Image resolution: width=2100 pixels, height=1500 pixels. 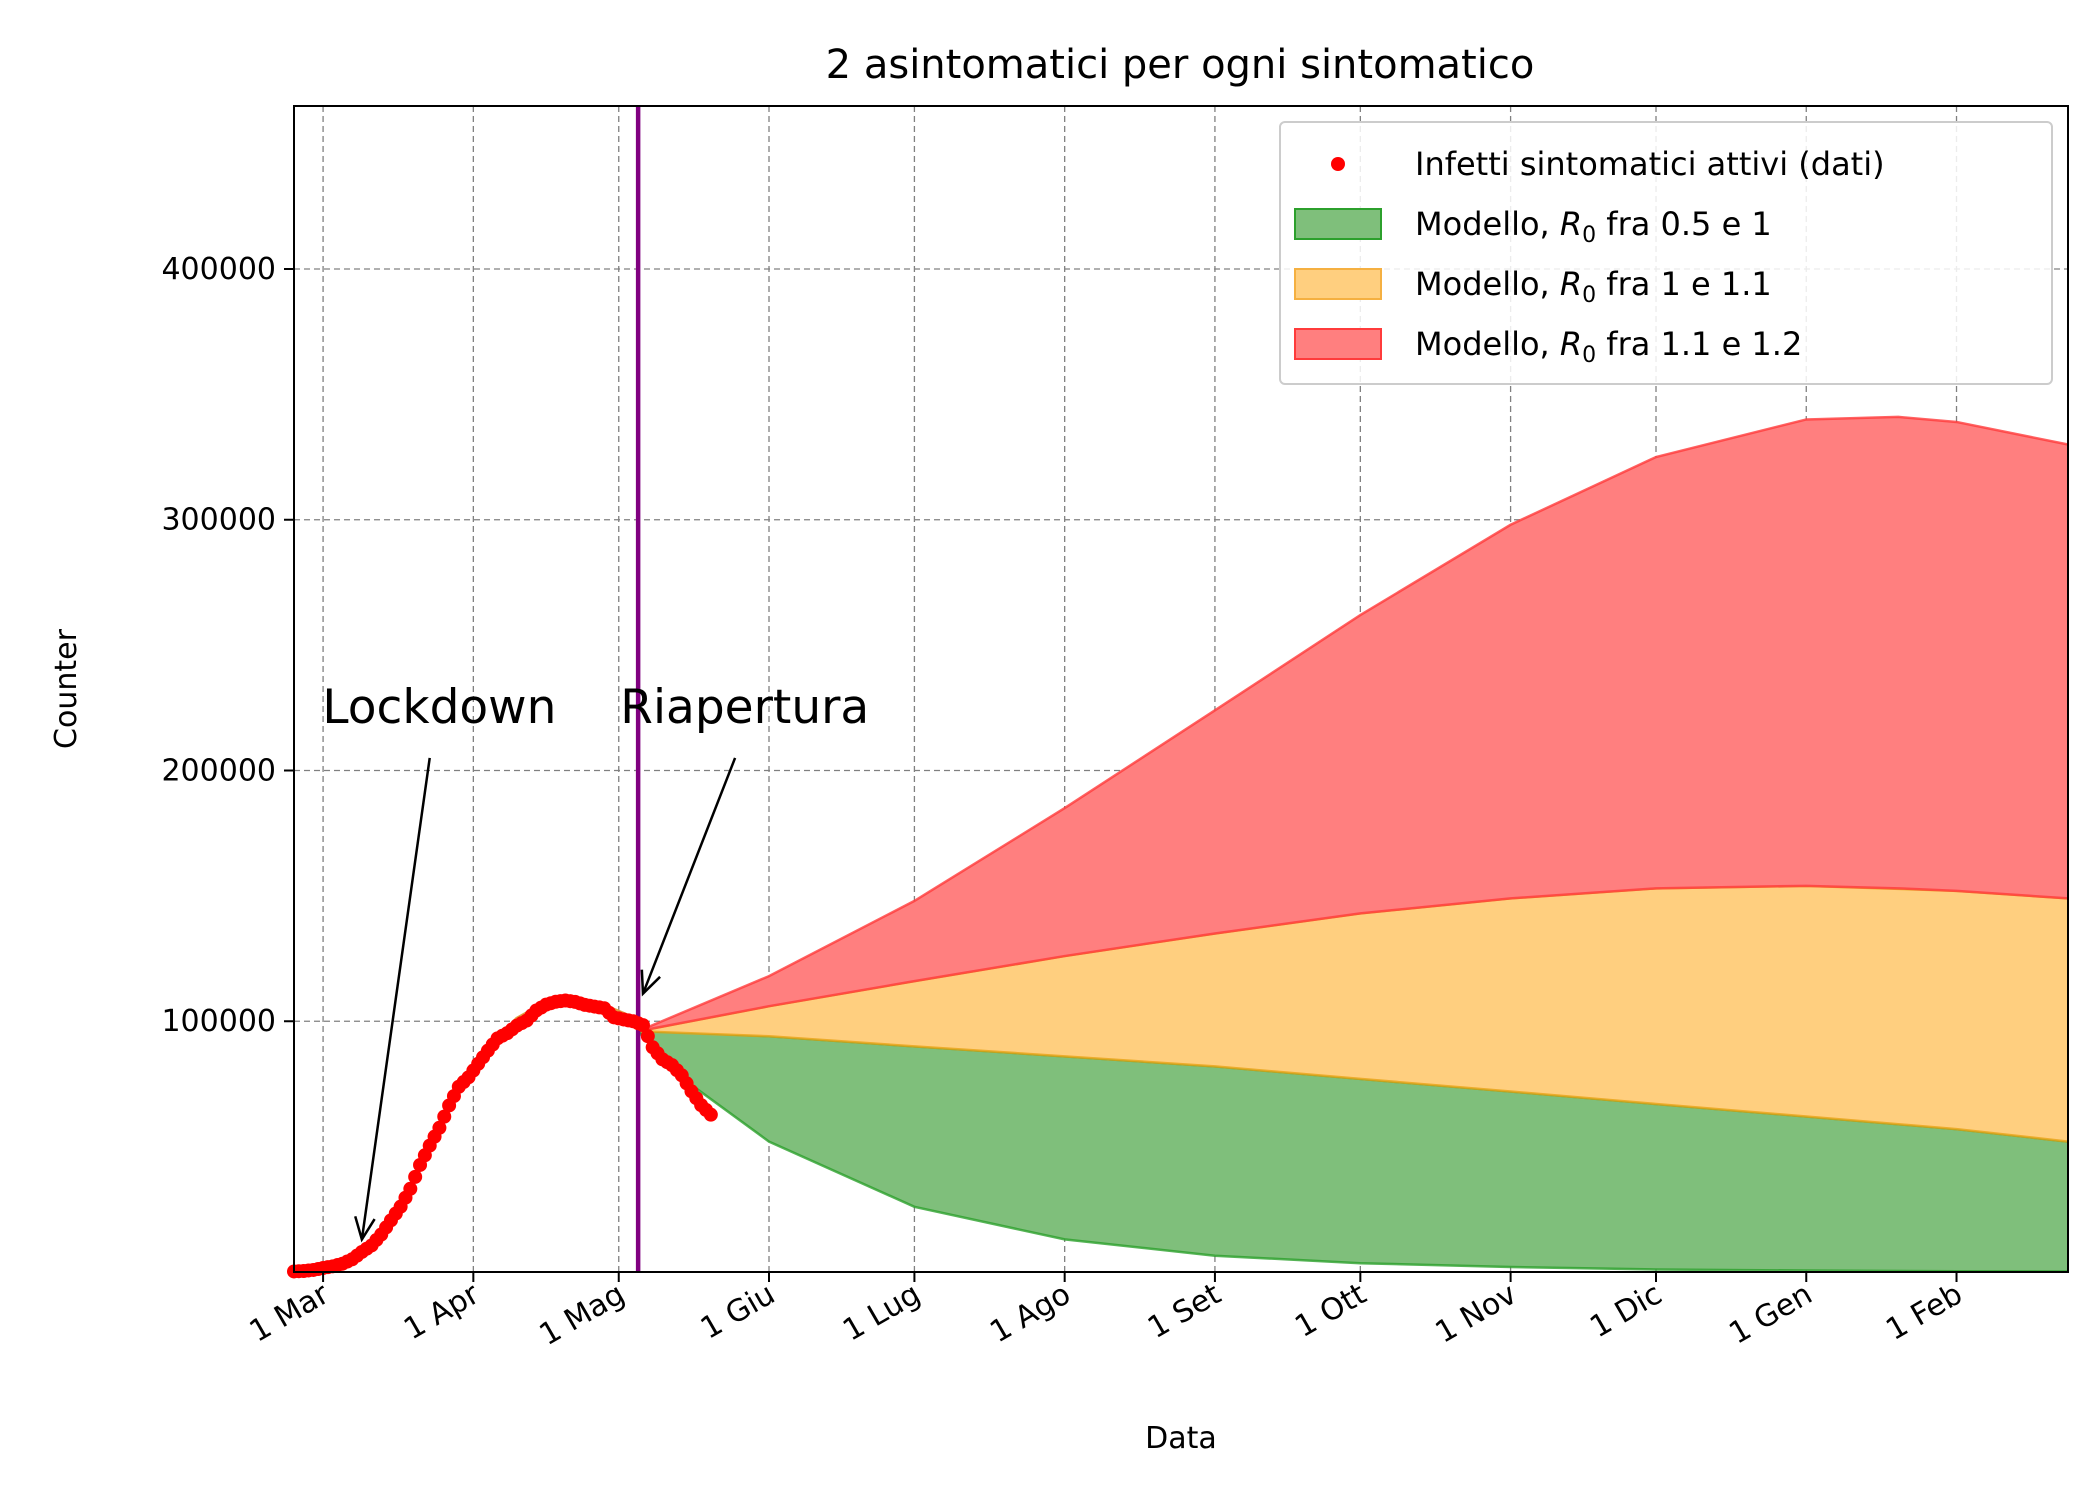 I want to click on y-tick-label: 300000, so click(x=218, y=520).